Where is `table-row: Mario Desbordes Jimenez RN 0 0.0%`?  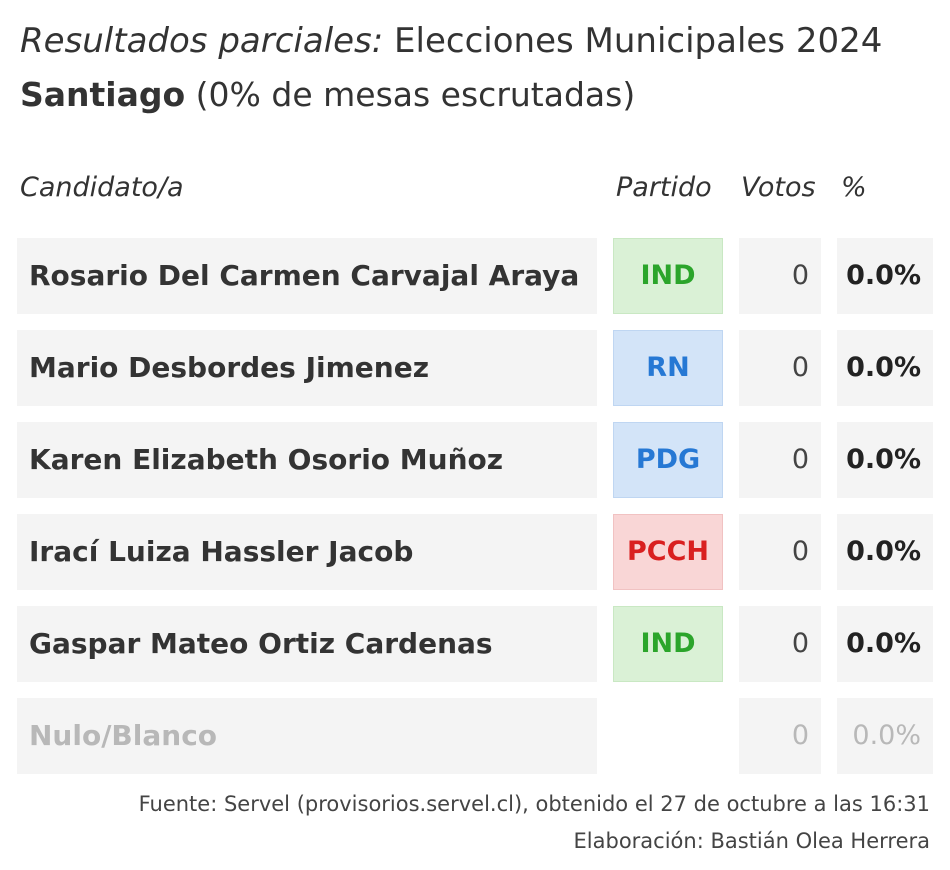
table-row: Mario Desbordes Jimenez RN 0 0.0% is located at coordinates (475, 368).